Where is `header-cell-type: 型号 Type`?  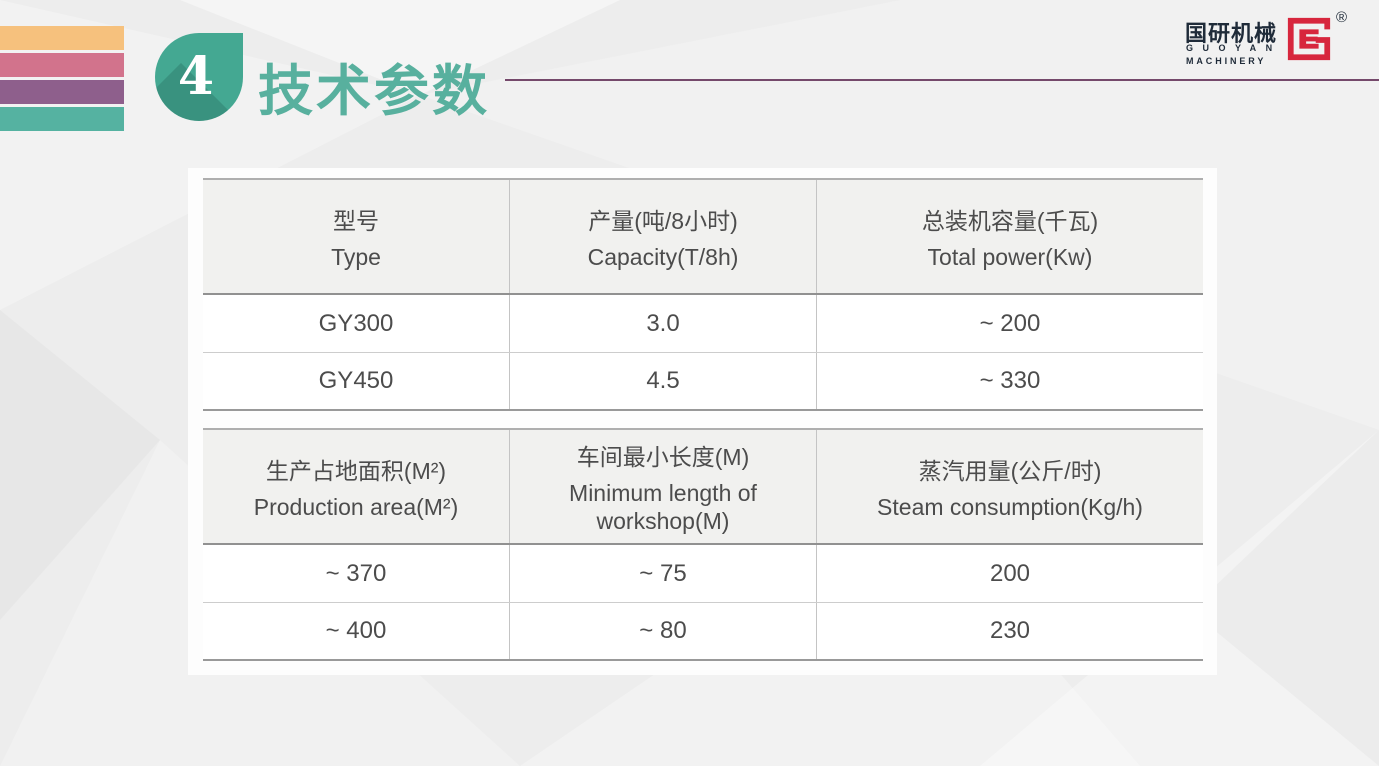
header-cell-type: 型号 Type is located at coordinates (356, 236).